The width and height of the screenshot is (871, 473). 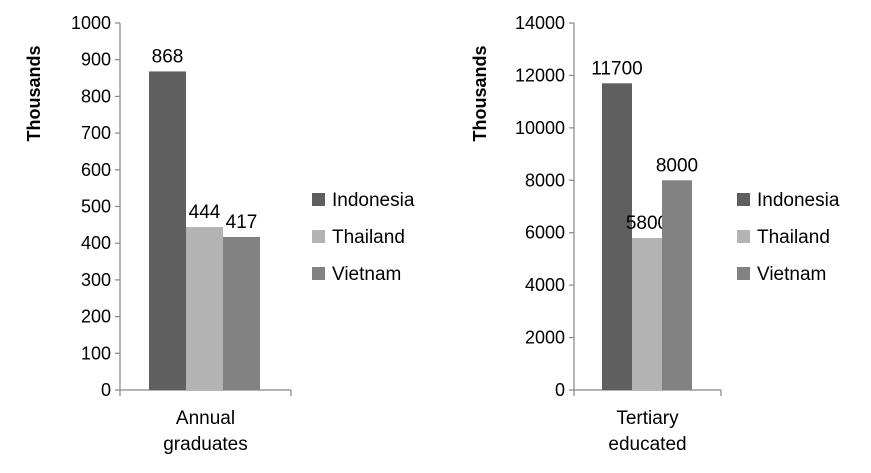 What do you see at coordinates (96, 243) in the screenshot?
I see `y-tick-label: 400` at bounding box center [96, 243].